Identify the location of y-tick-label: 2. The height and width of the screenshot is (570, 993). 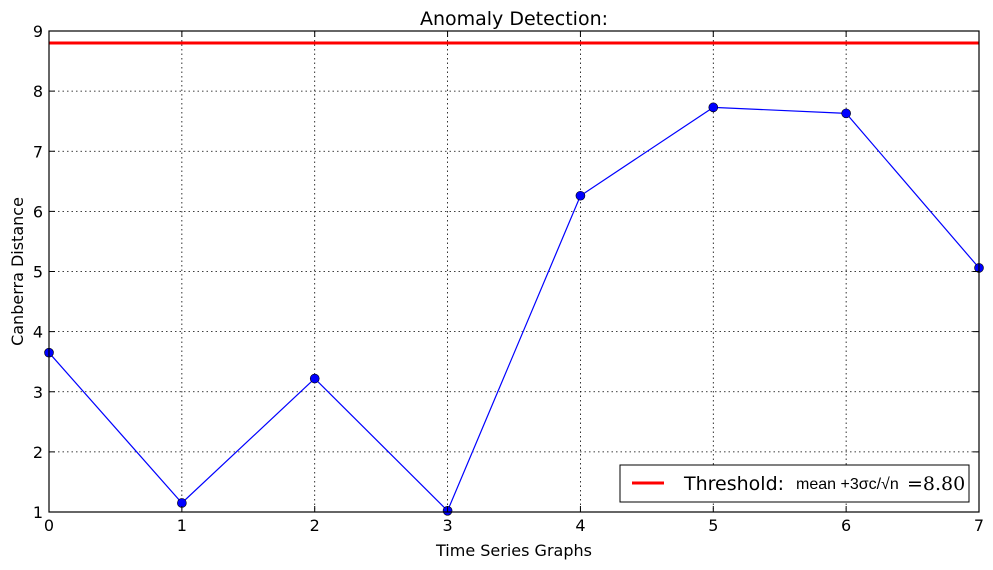
(38, 452).